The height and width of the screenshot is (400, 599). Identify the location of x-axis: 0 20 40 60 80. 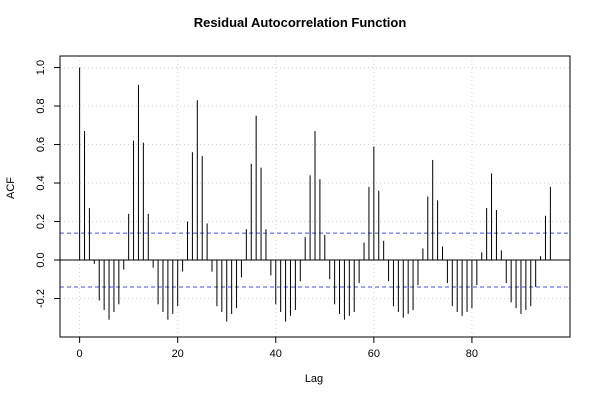
(277, 348).